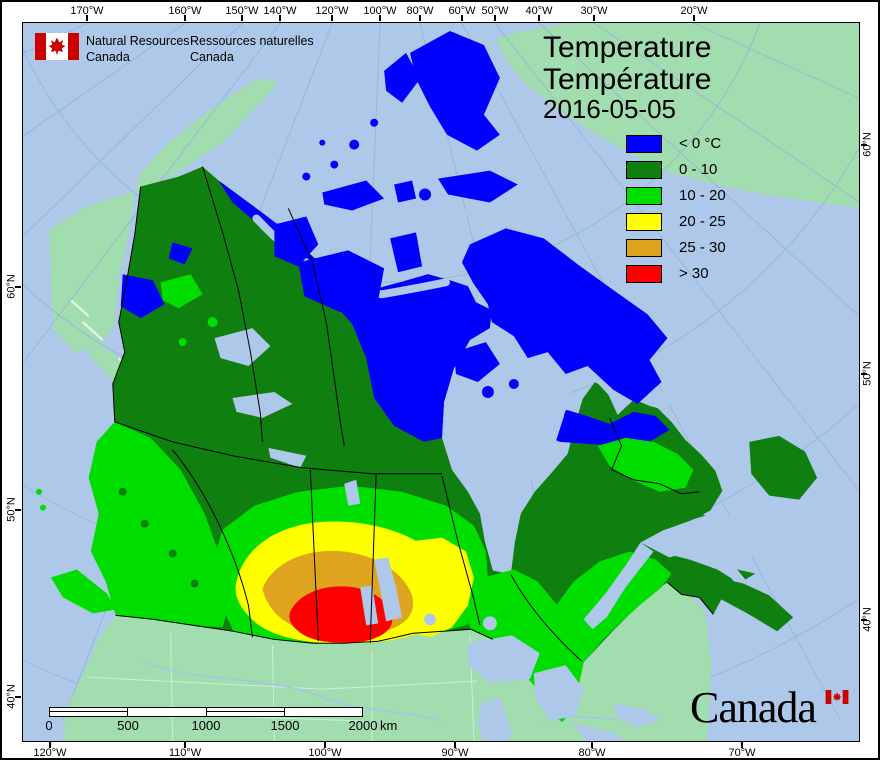 Image resolution: width=880 pixels, height=760 pixels. What do you see at coordinates (242, 347) in the screenshot?
I see `great-bear-lake` at bounding box center [242, 347].